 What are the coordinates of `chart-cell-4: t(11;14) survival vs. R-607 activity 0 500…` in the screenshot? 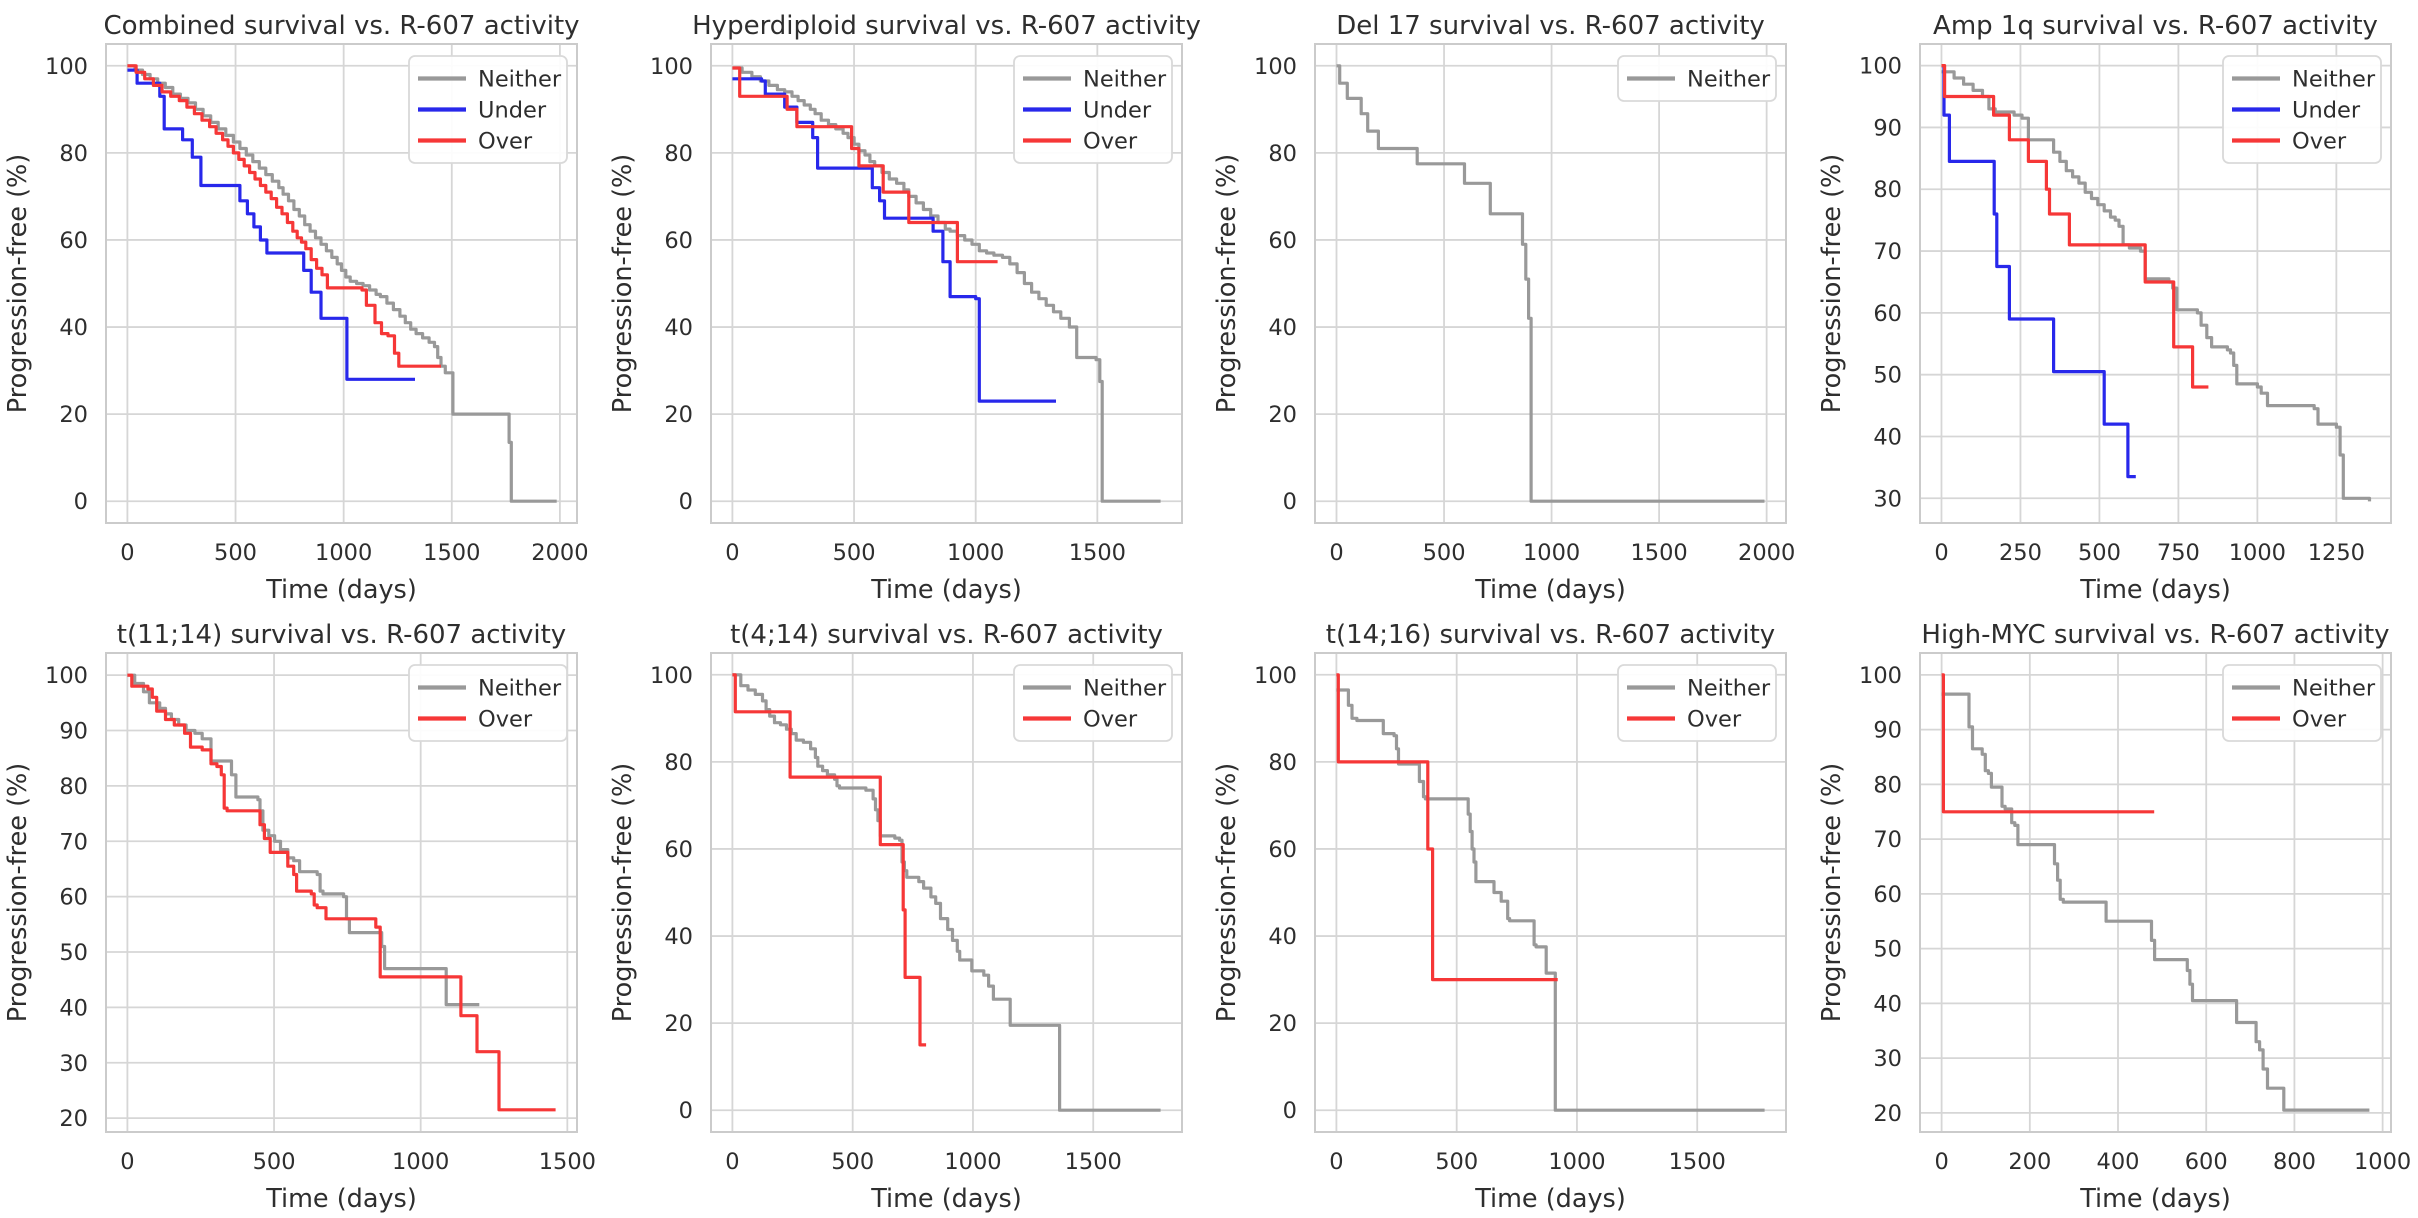 It's located at (302, 913).